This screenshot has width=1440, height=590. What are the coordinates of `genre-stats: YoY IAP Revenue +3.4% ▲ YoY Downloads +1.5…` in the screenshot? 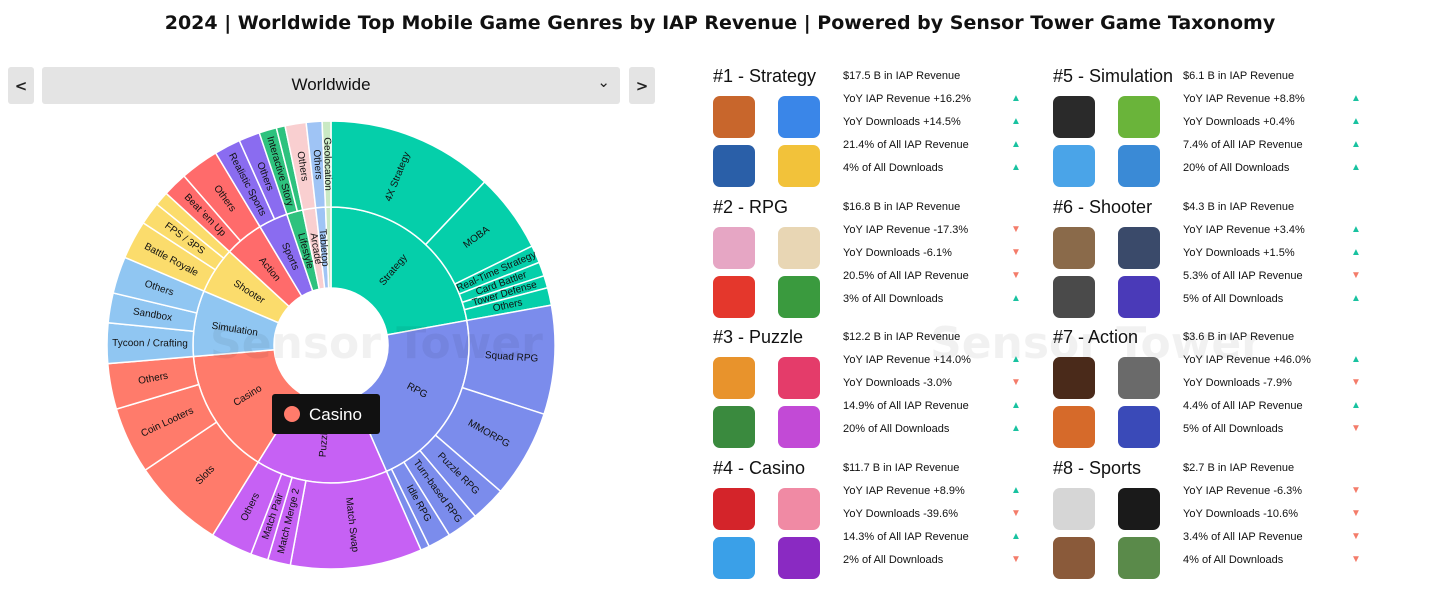 It's located at (1273, 270).